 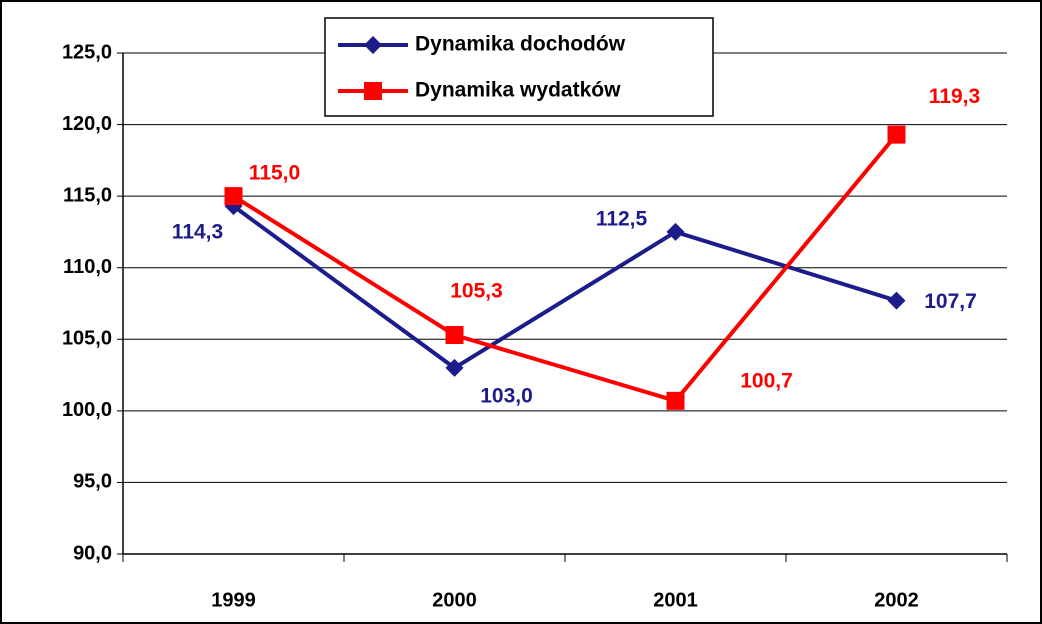 I want to click on legend-label: Dynamika dochodów, so click(x=520, y=44).